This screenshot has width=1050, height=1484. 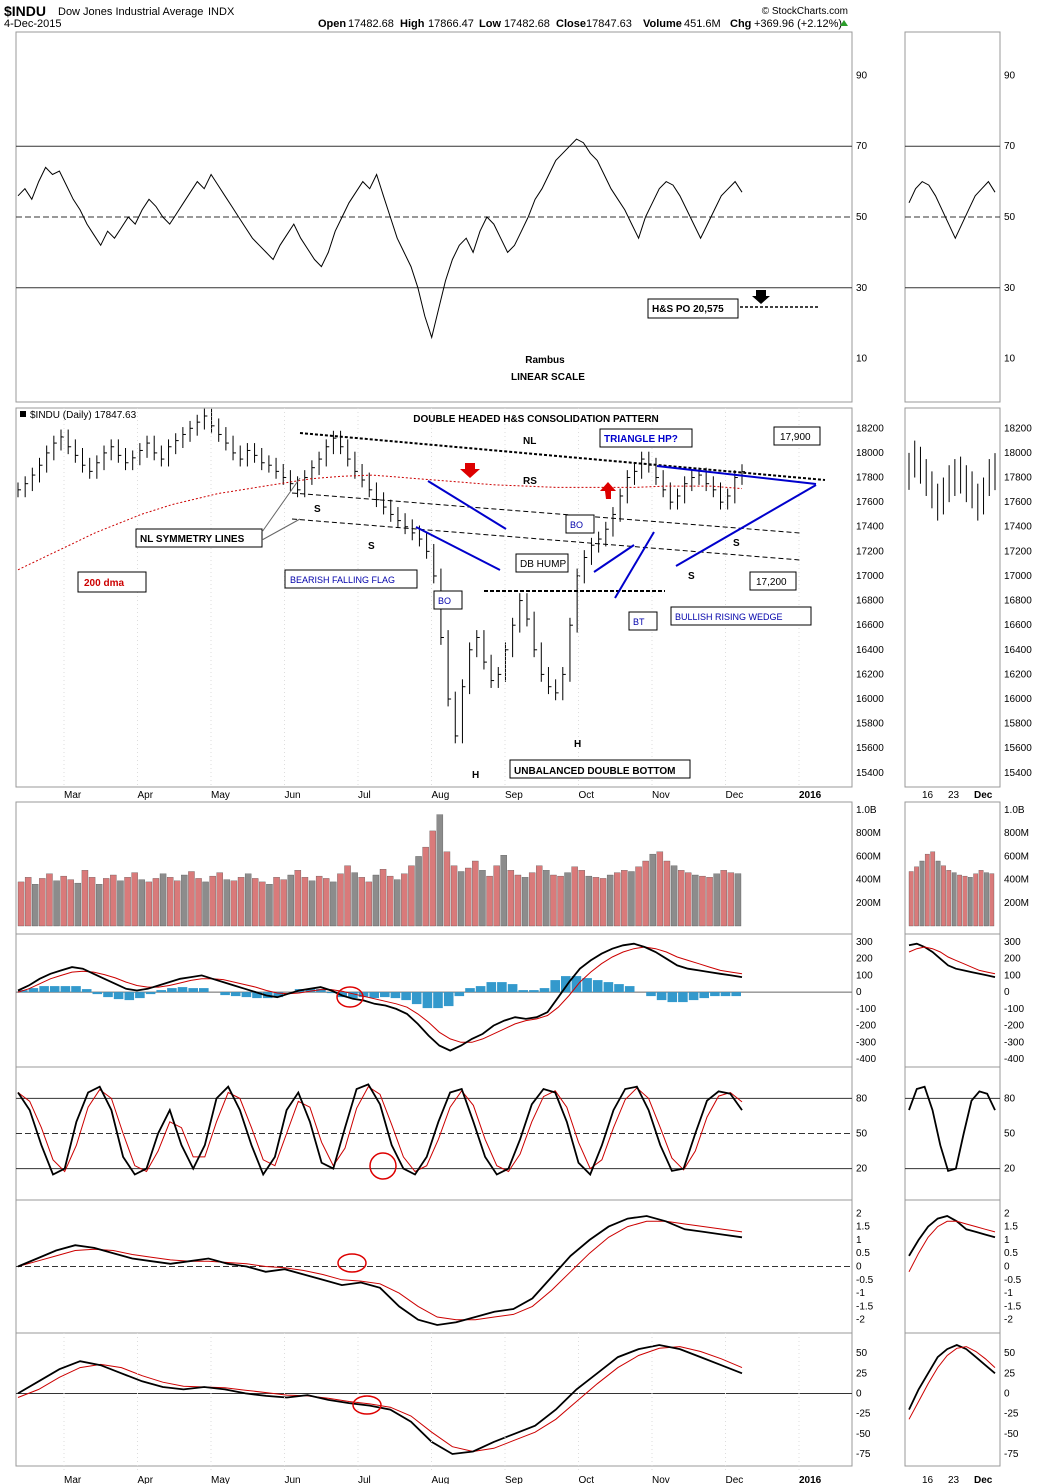 What do you see at coordinates (954, 795) in the screenshot?
I see `x-tick-label-right: 23` at bounding box center [954, 795].